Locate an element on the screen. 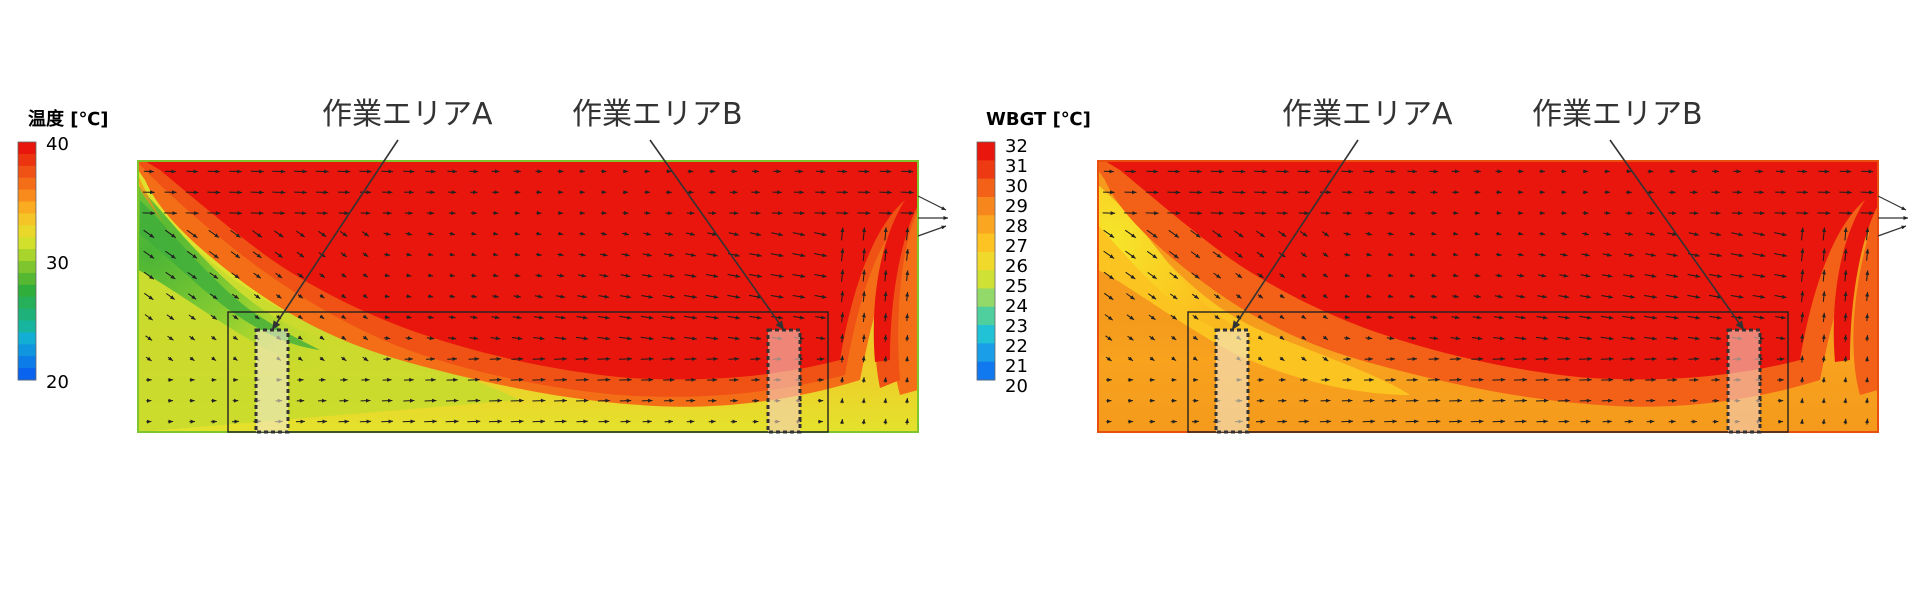 This screenshot has height=594, width=1920. work-area-b-box is located at coordinates (1744, 381).